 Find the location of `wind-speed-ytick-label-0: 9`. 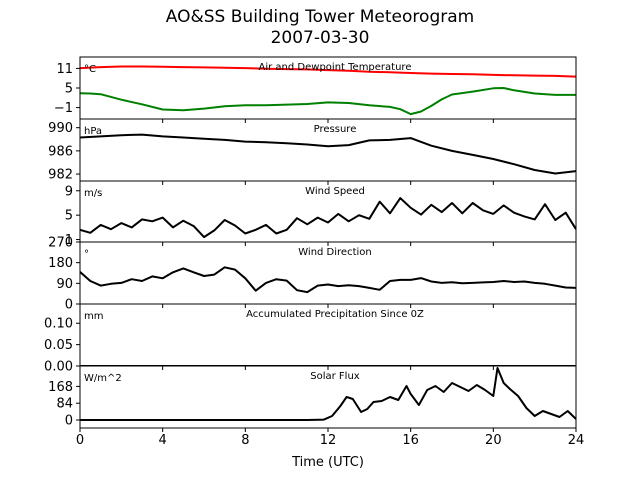

wind-speed-ytick-label-0: 9 is located at coordinates (69, 191).